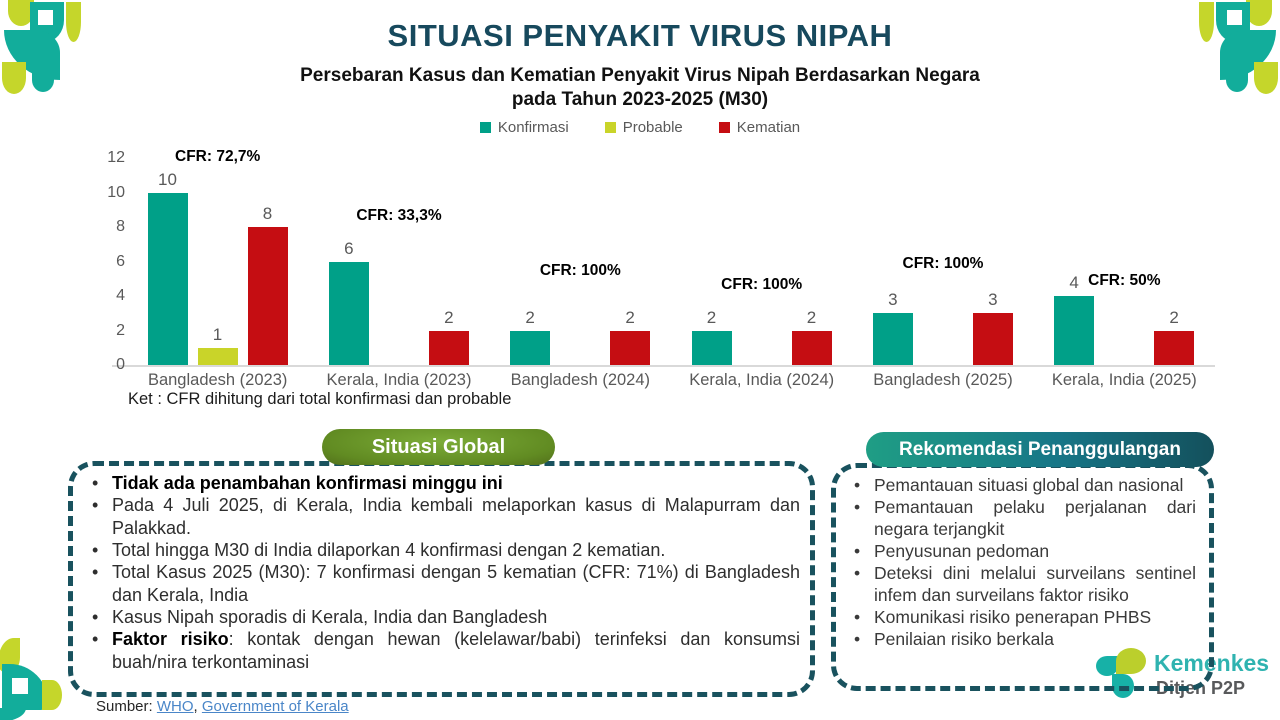 The height and width of the screenshot is (720, 1280). I want to click on bar-group: 10 1 8 CFR: 72,7%, so click(217, 256).